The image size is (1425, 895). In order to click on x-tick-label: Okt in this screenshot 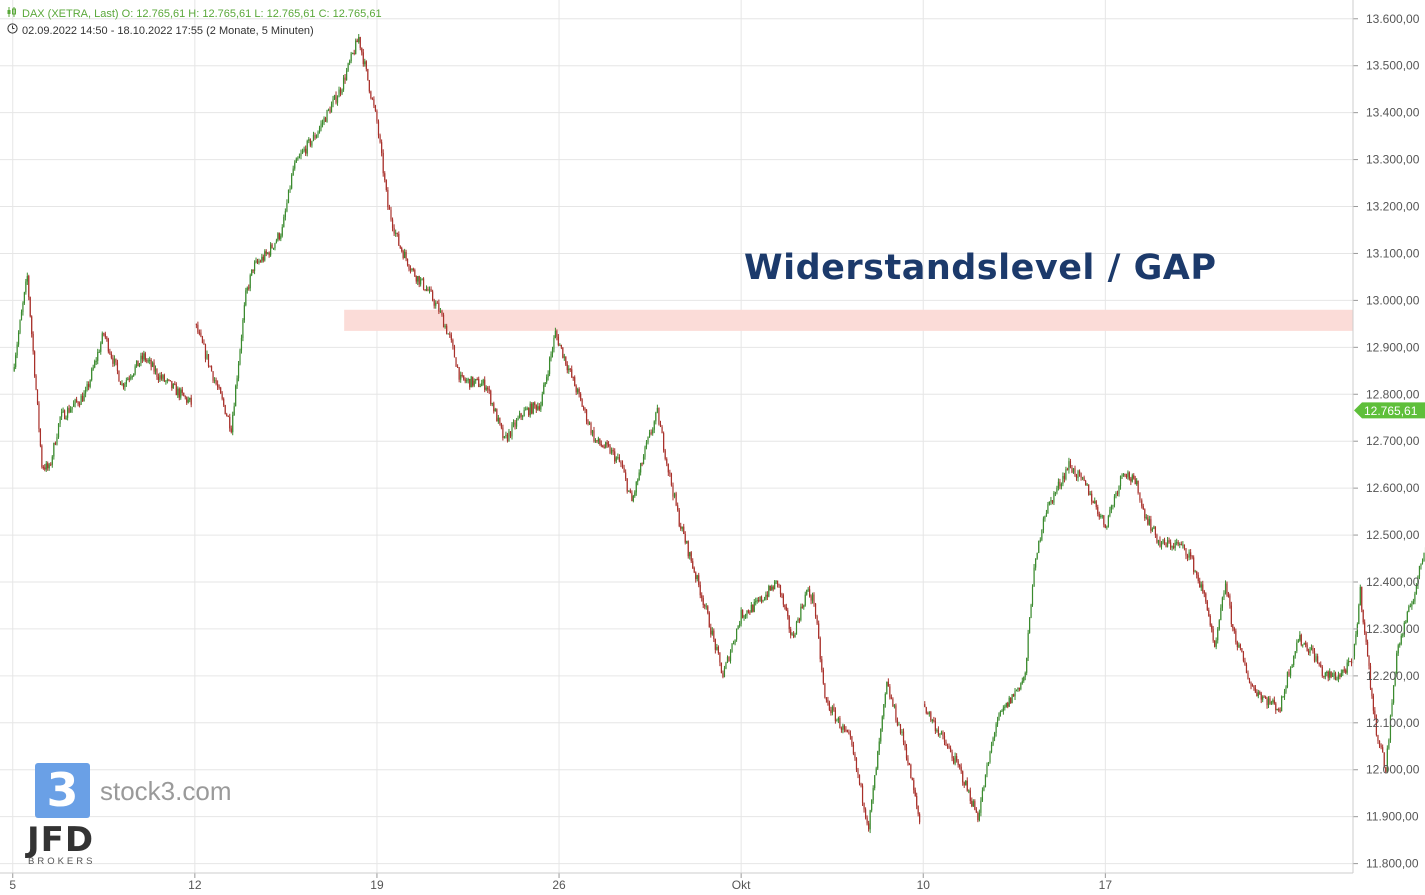, I will do `click(741, 885)`.